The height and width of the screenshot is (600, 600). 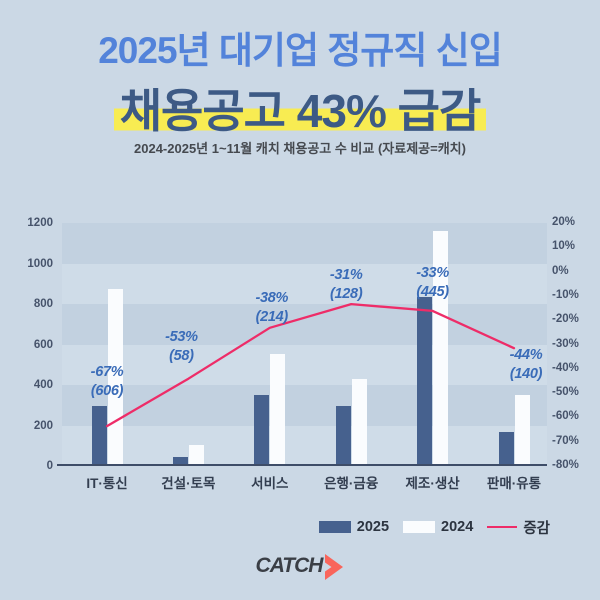 I want to click on annotation-pct: -38%, so click(x=272, y=298).